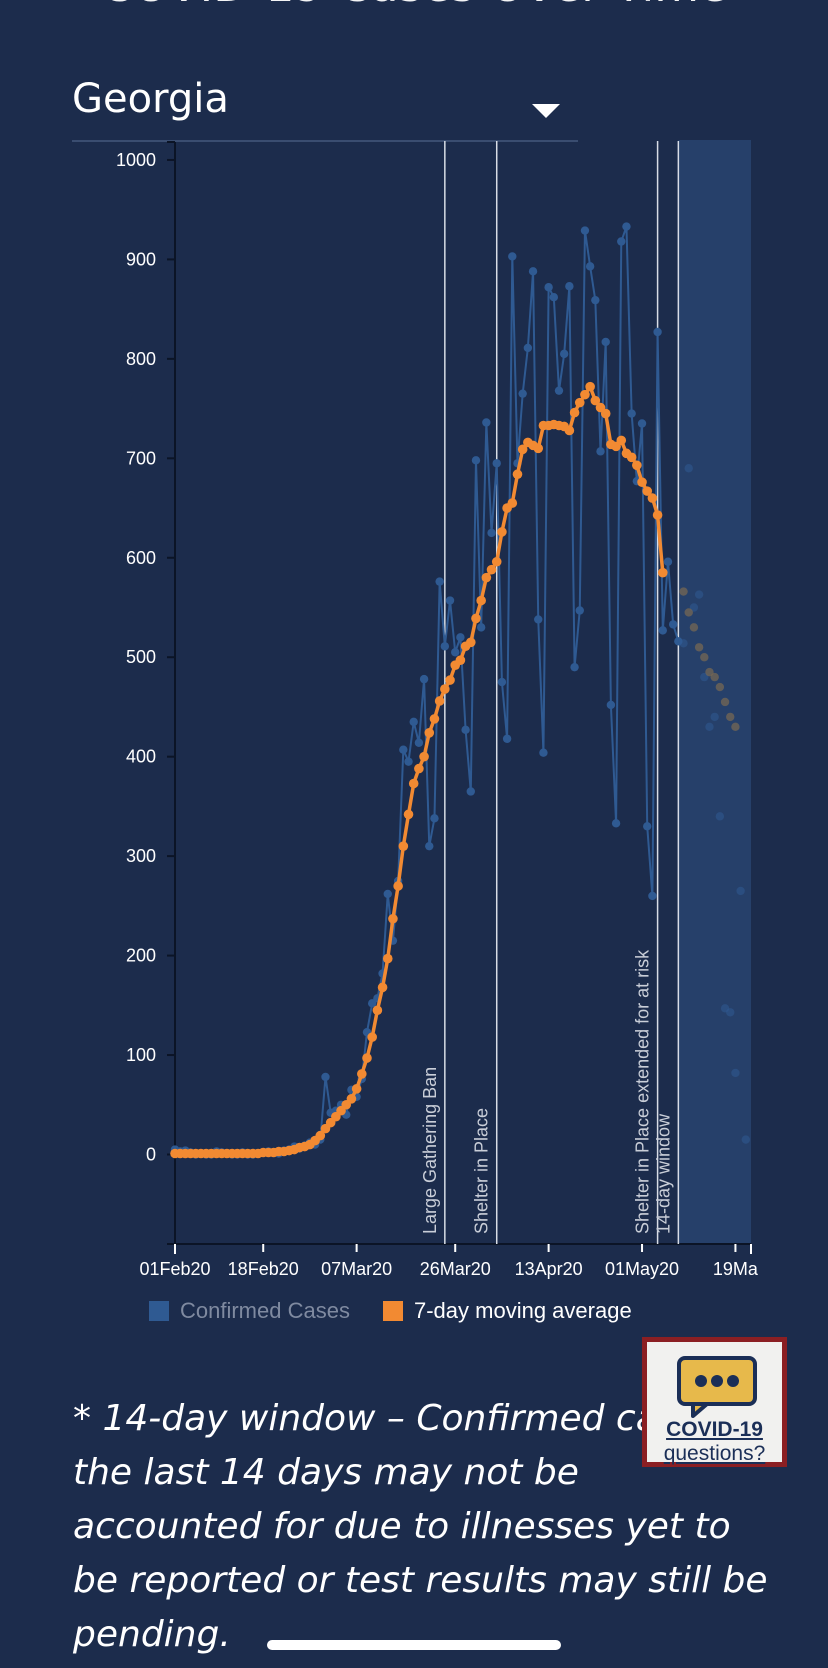 This screenshot has width=828, height=1668. I want to click on home-indicator, so click(414, 1645).